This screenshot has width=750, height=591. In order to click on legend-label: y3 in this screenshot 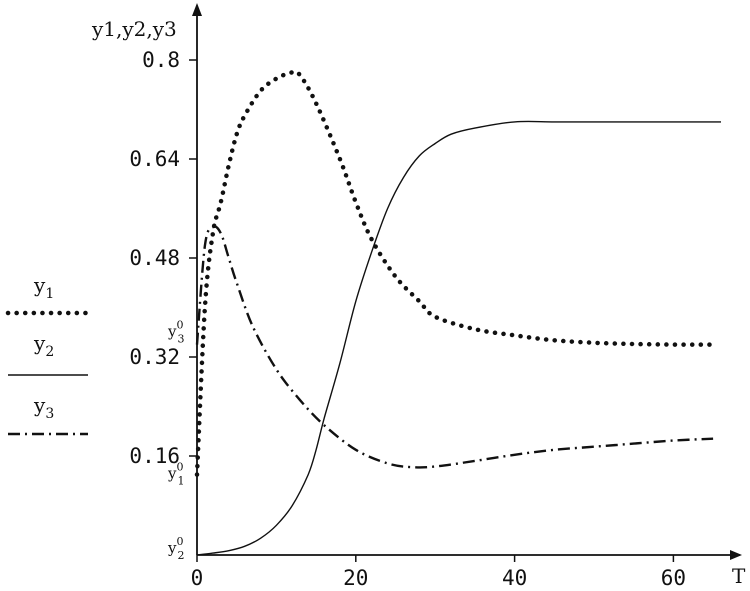, I will do `click(43, 407)`.